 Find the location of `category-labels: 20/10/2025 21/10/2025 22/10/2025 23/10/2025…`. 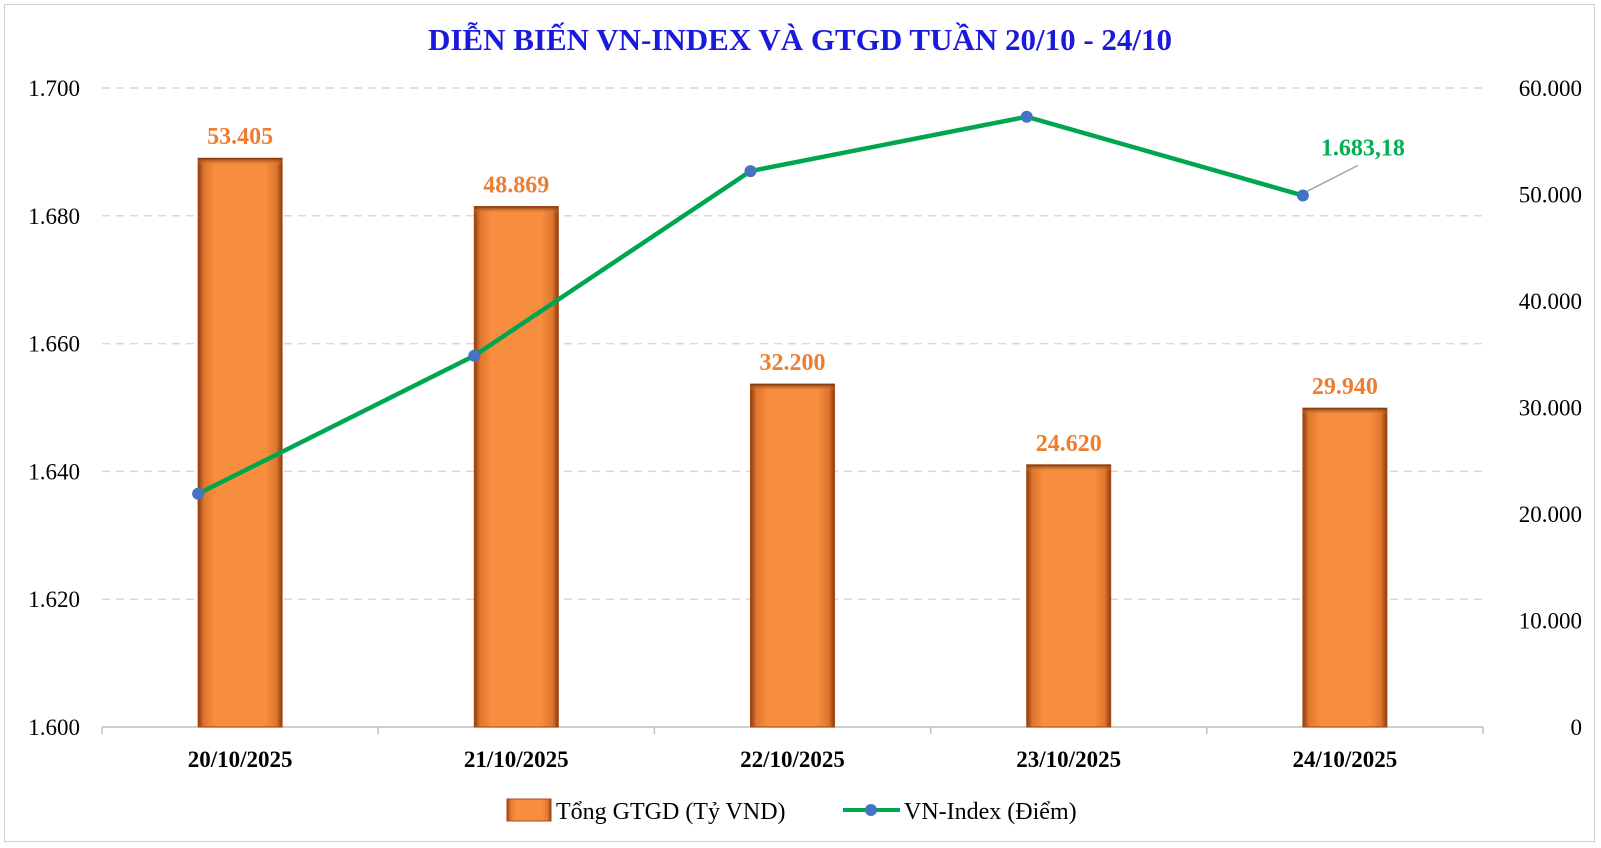

category-labels: 20/10/2025 21/10/2025 22/10/2025 23/10/2025… is located at coordinates (793, 759).